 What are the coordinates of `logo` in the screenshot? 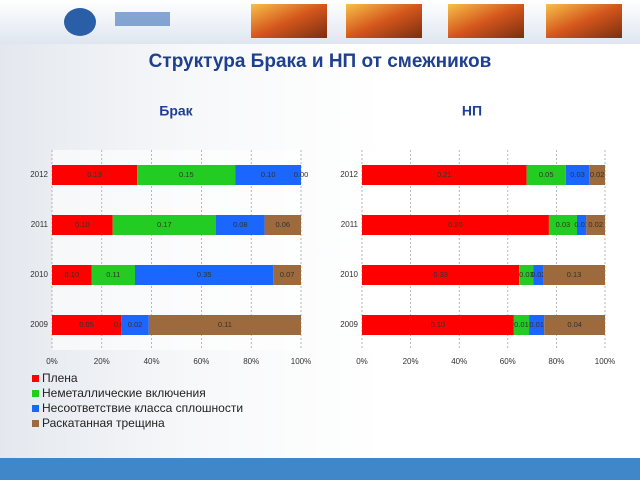 It's located at (80, 22).